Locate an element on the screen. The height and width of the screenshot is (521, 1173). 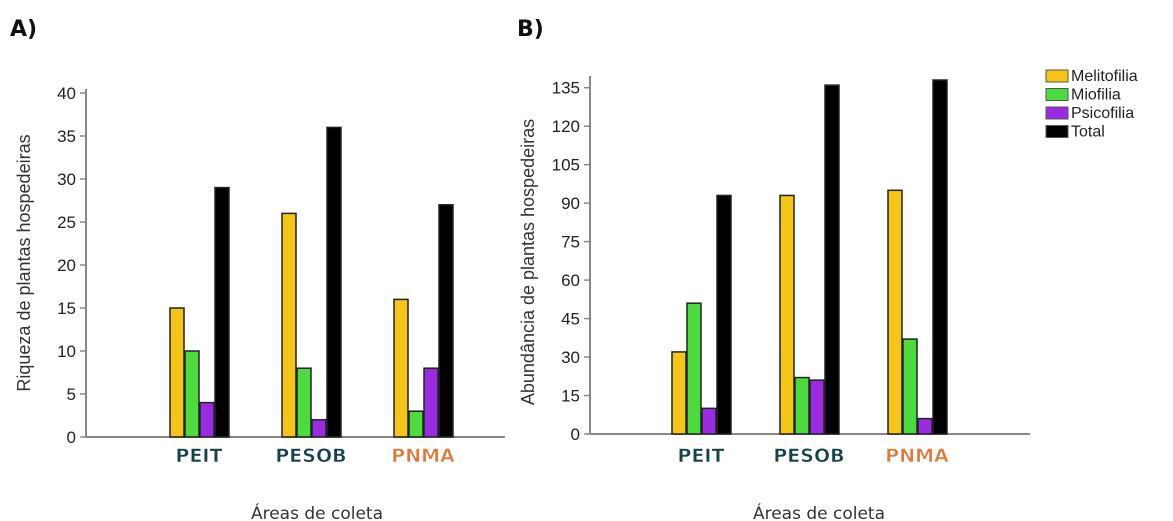
legend-label-total: Total is located at coordinates (1088, 132).